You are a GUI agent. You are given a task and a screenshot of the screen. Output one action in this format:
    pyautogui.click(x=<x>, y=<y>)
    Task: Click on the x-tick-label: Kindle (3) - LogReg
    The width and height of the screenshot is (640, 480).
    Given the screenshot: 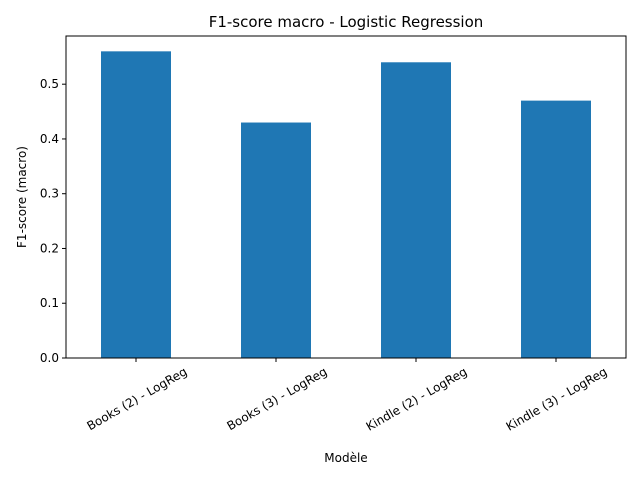 What is the action you would take?
    pyautogui.click(x=557, y=398)
    